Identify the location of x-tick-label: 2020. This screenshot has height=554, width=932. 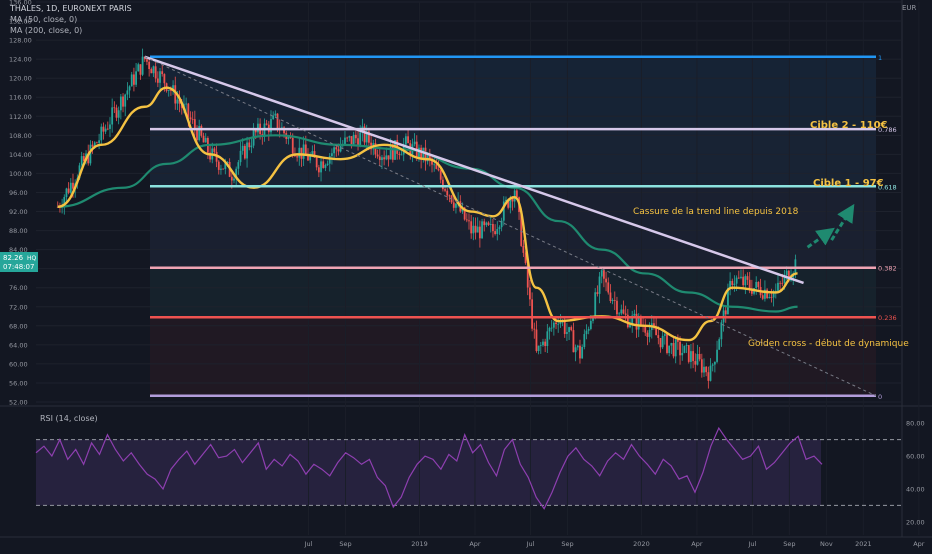
(641, 544).